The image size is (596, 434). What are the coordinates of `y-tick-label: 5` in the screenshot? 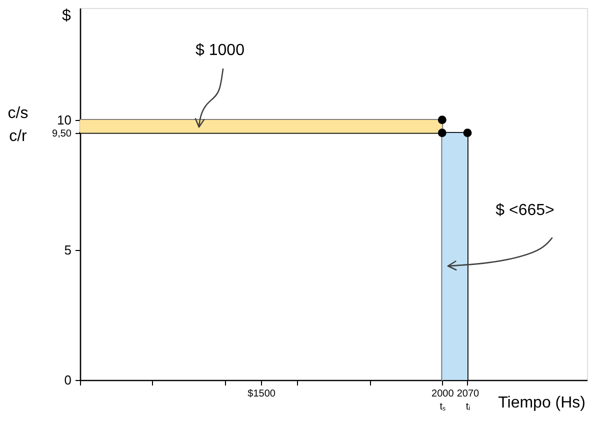 It's located at (68, 250).